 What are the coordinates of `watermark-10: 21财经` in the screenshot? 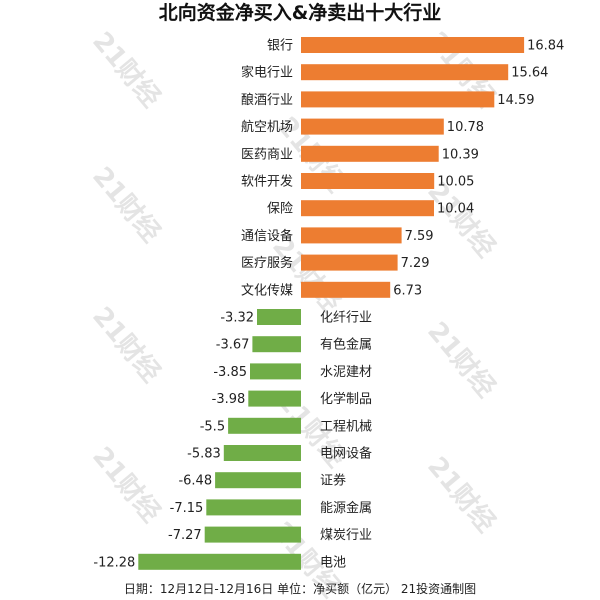 It's located at (126, 484).